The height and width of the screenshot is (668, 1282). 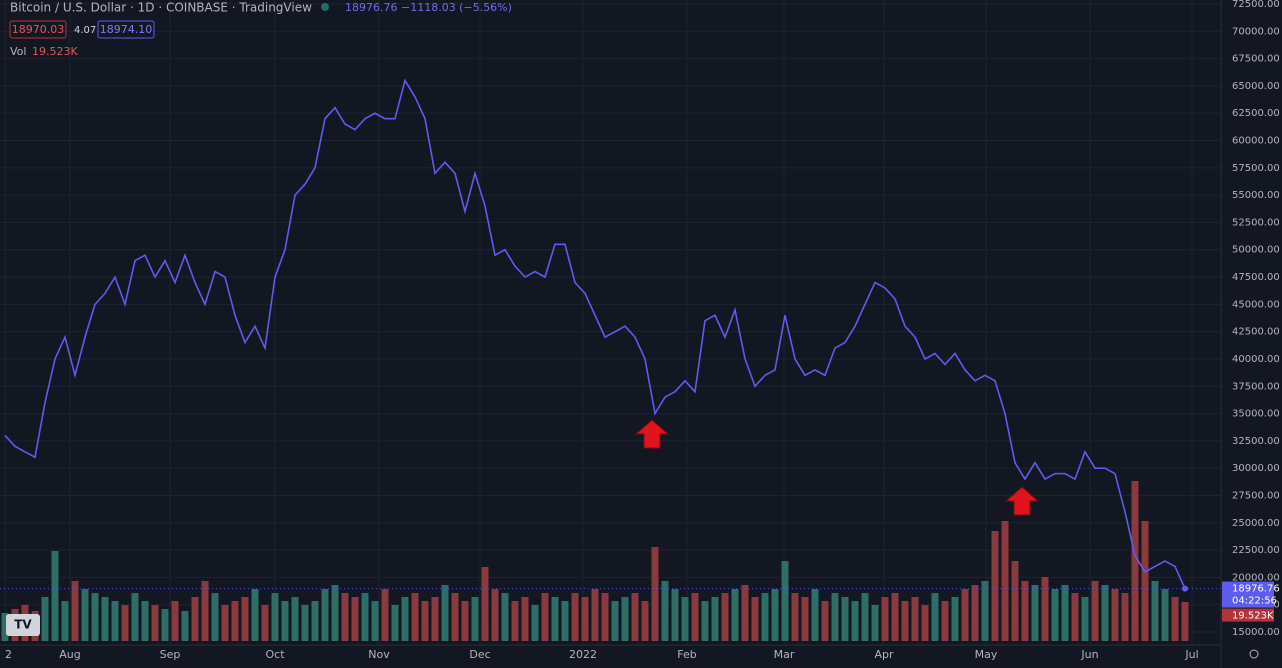 What do you see at coordinates (1256, 441) in the screenshot?
I see `y-tick-label: 32500.00` at bounding box center [1256, 441].